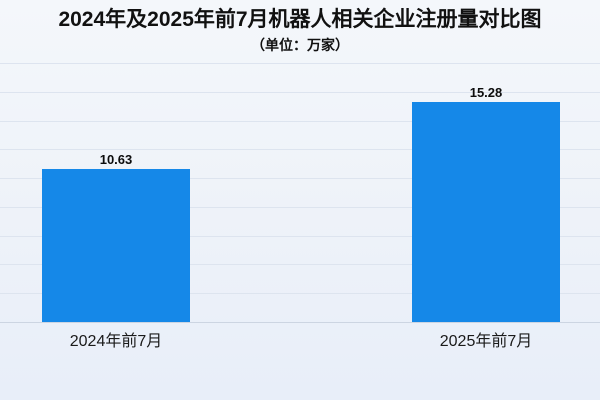 The width and height of the screenshot is (600, 400). I want to click on bar-2024年前7月, so click(116, 245).